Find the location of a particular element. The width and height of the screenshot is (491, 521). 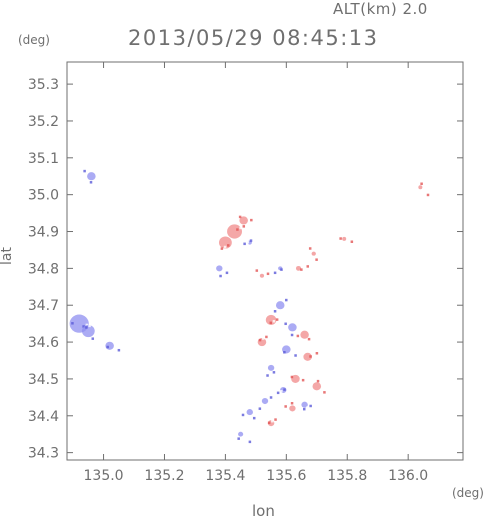

x-tick-label: 136.0 is located at coordinates (408, 476).